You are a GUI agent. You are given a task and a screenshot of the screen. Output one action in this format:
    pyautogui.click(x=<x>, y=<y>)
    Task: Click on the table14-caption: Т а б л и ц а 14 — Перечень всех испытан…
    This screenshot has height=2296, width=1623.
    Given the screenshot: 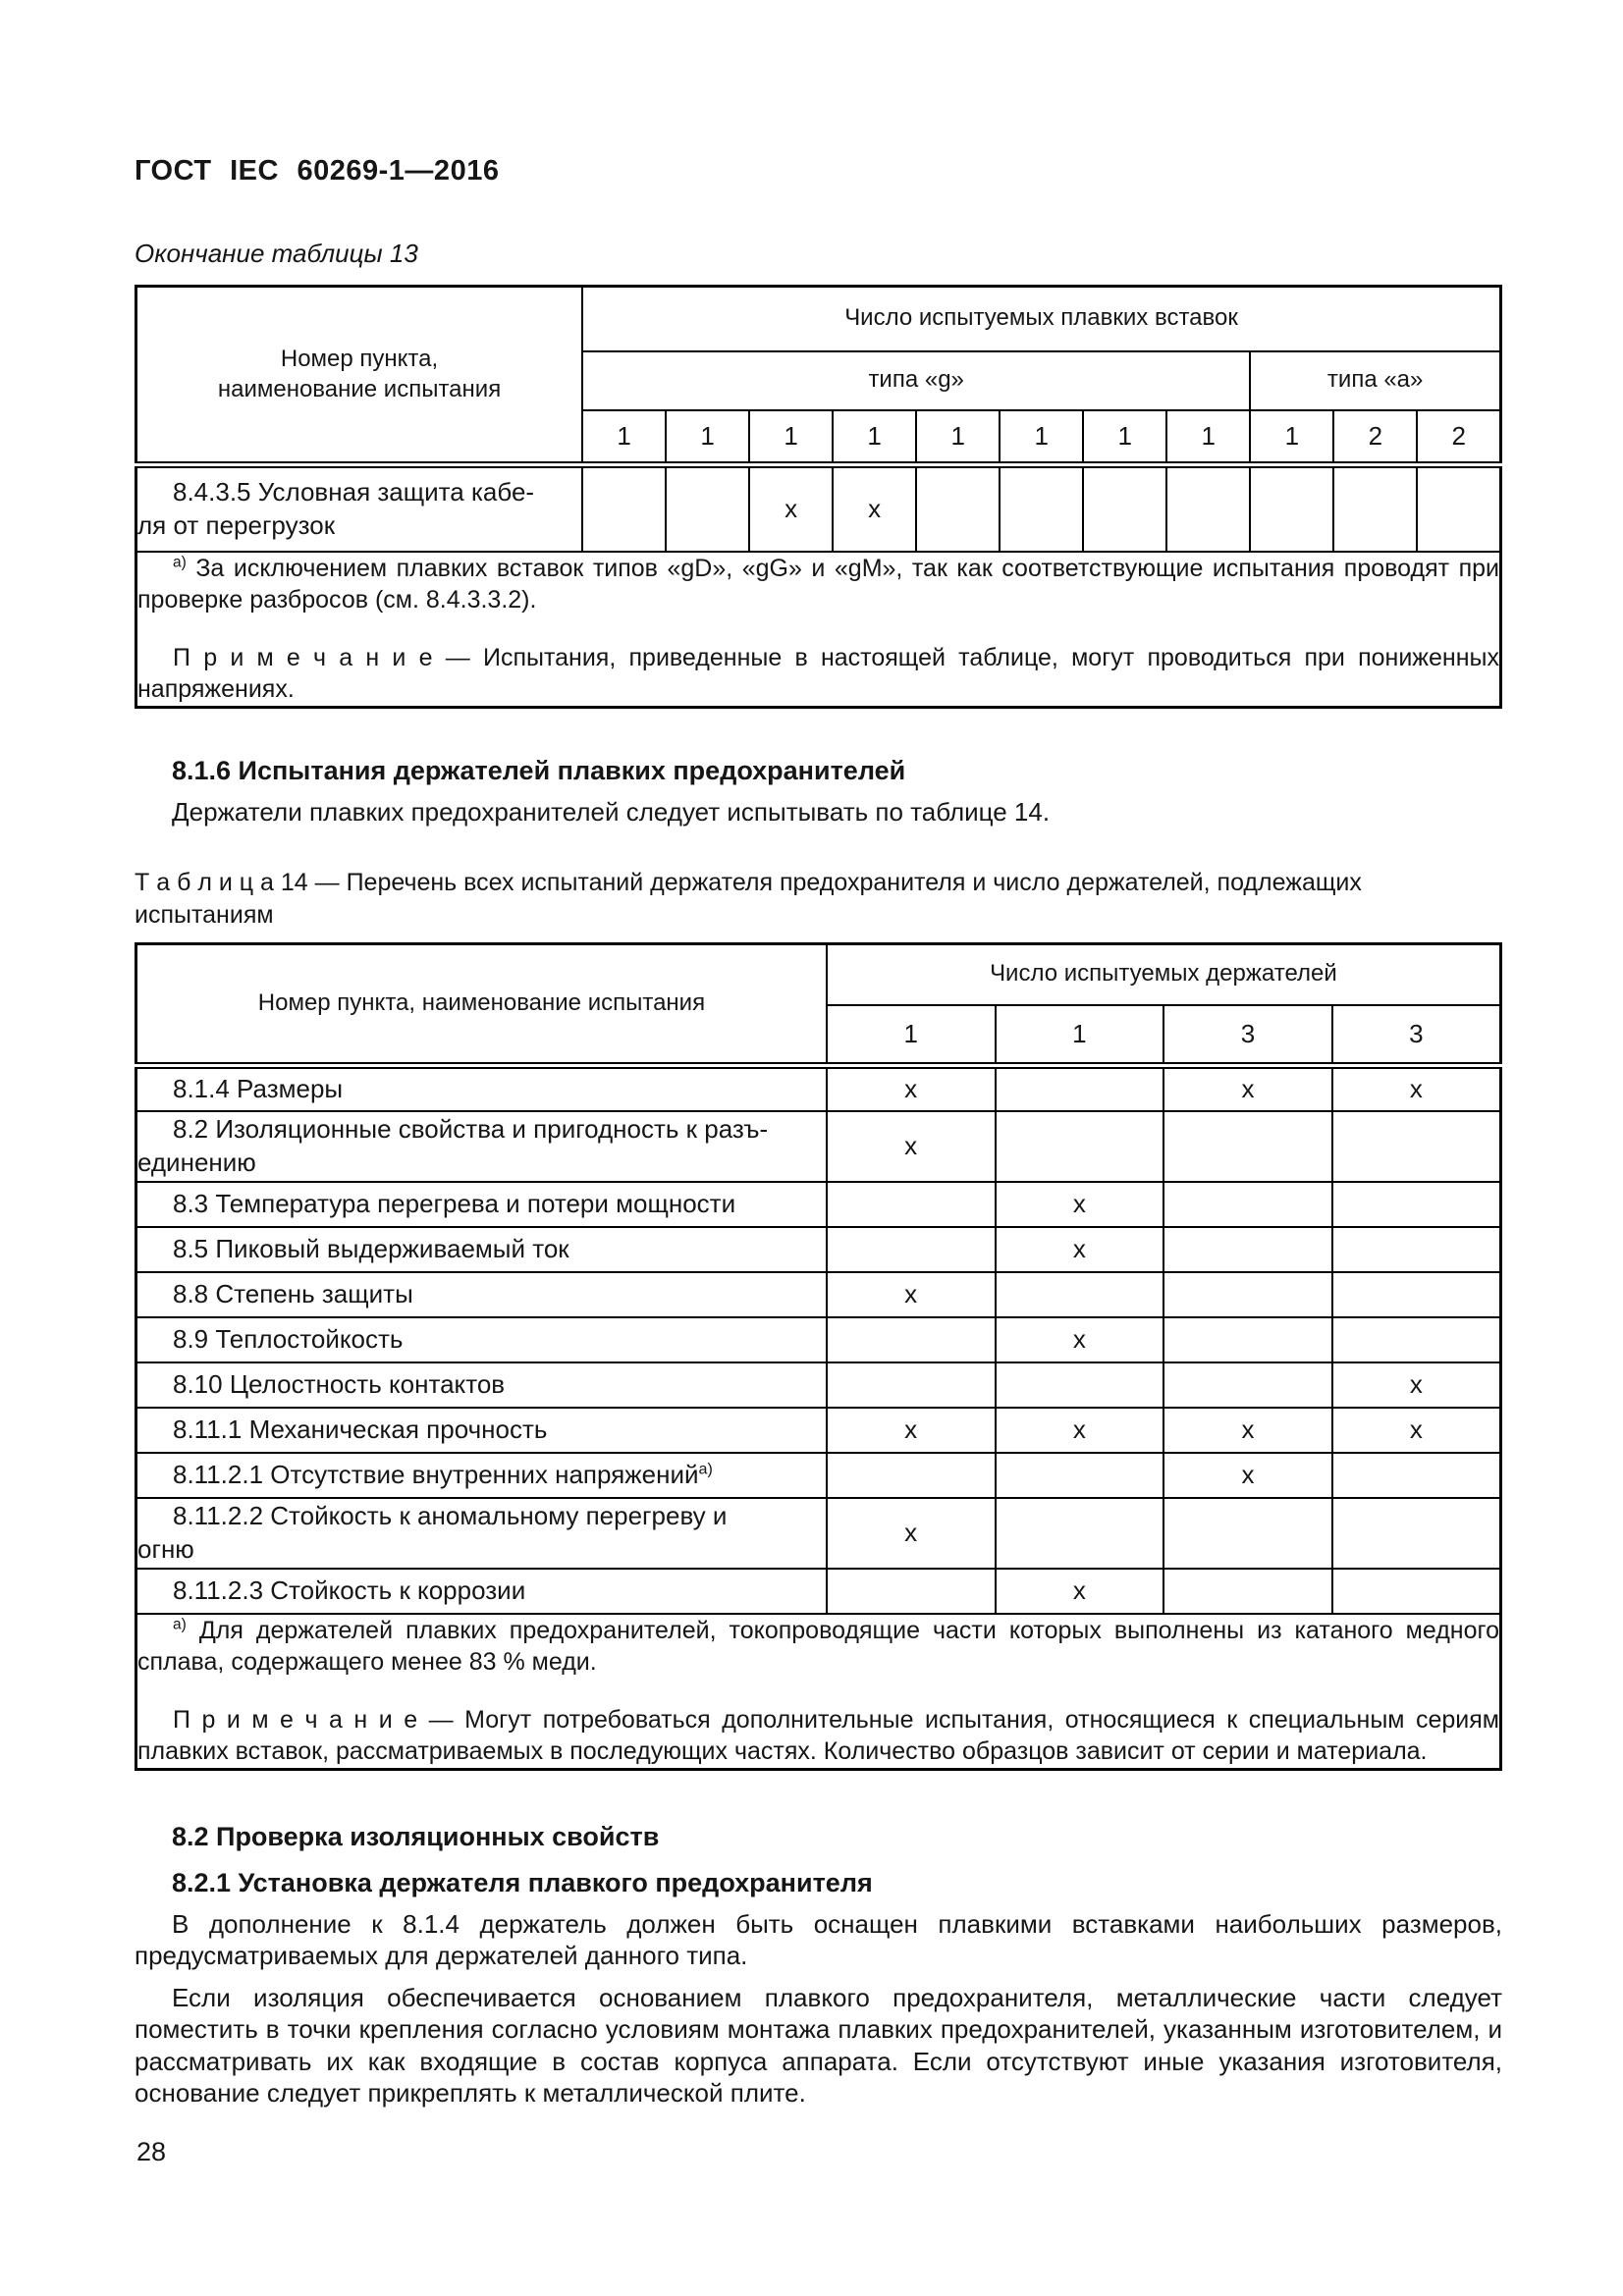 What is the action you would take?
    pyautogui.click(x=748, y=899)
    